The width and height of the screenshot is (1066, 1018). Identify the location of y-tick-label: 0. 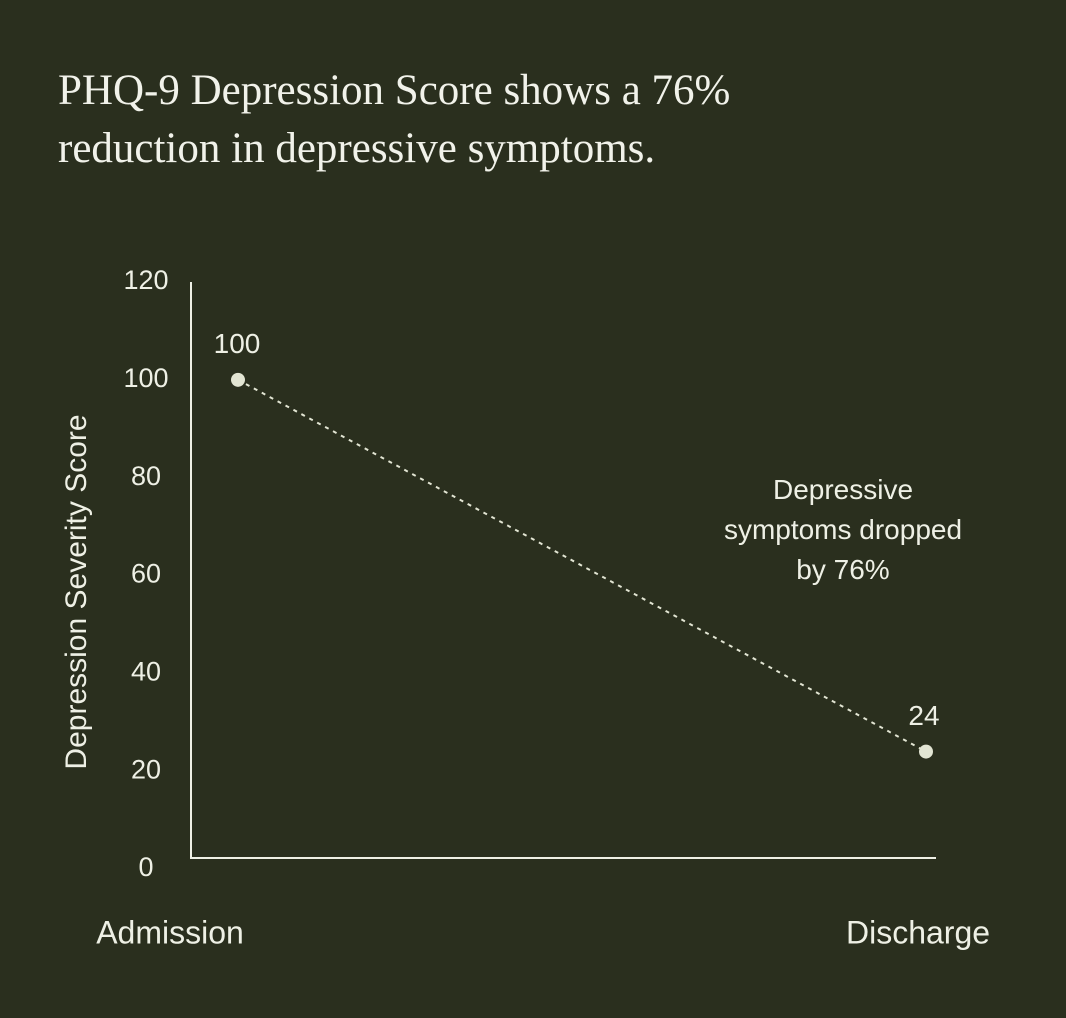
(145, 867).